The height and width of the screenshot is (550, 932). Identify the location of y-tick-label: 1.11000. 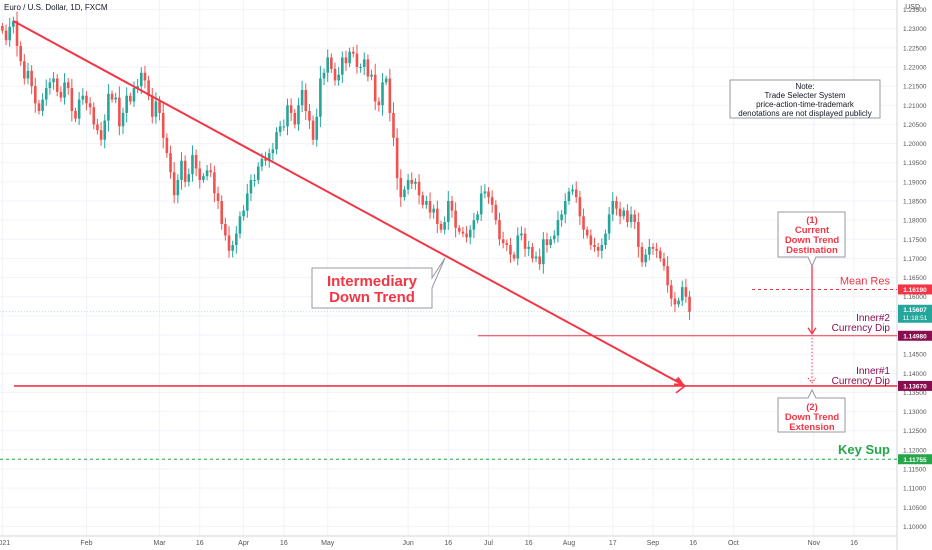
(914, 489).